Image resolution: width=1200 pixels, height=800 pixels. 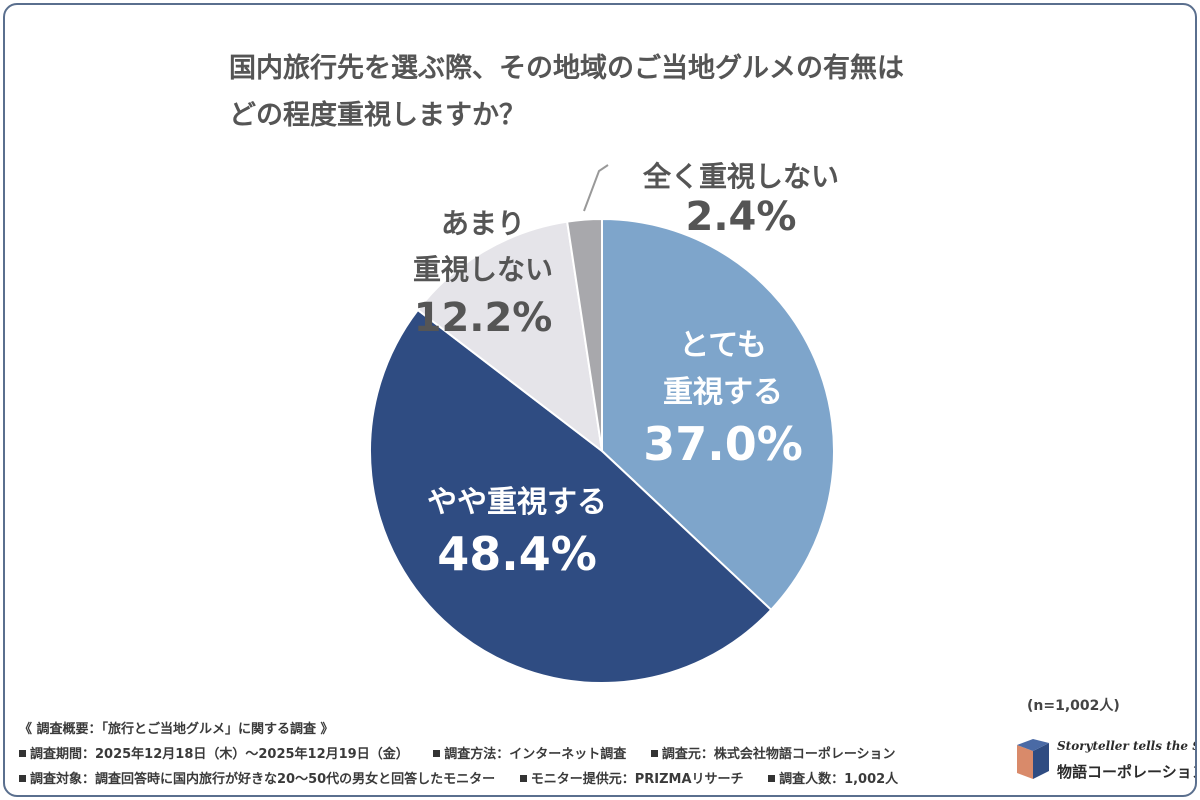 What do you see at coordinates (483, 269) in the screenshot?
I see `slice-name-2-1: 重視しない` at bounding box center [483, 269].